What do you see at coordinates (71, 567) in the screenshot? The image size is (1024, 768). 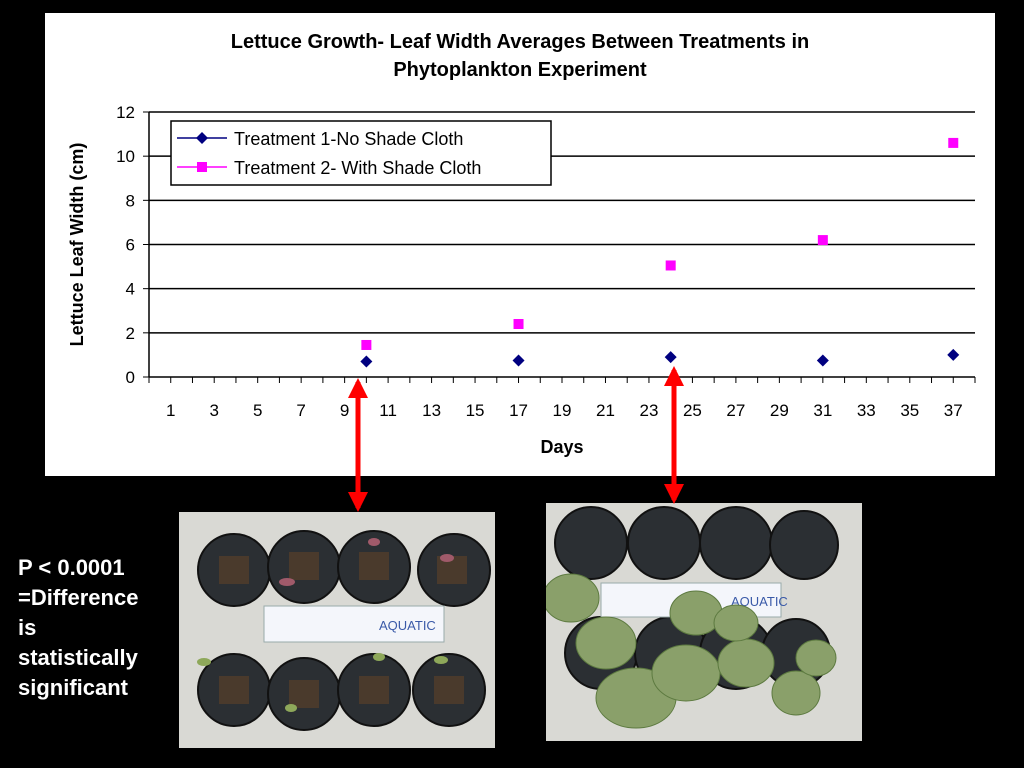 I see `annotation-line: P < 0.0001` at bounding box center [71, 567].